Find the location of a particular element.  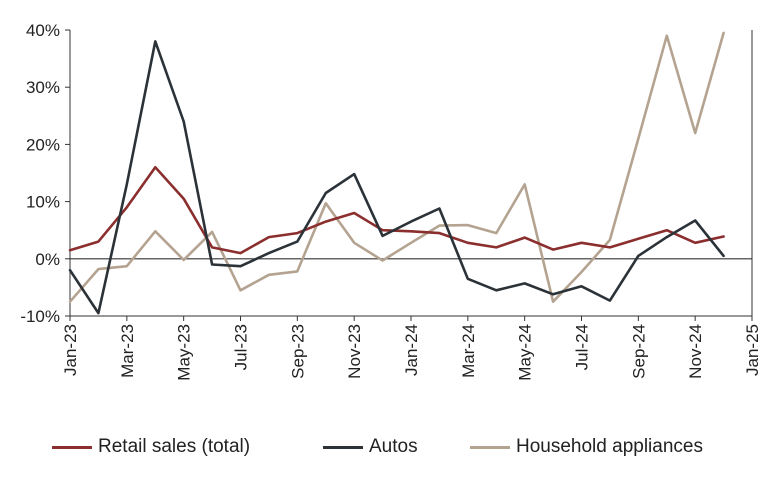

x-tick-label: Jan-23 is located at coordinates (70, 350).